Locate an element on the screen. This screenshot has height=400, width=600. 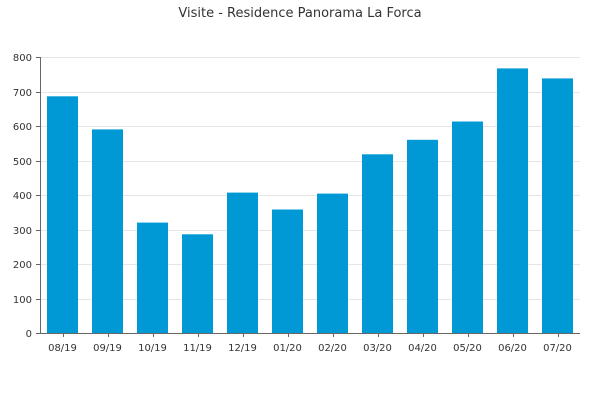
y-tick-label: 100 is located at coordinates (22, 300).